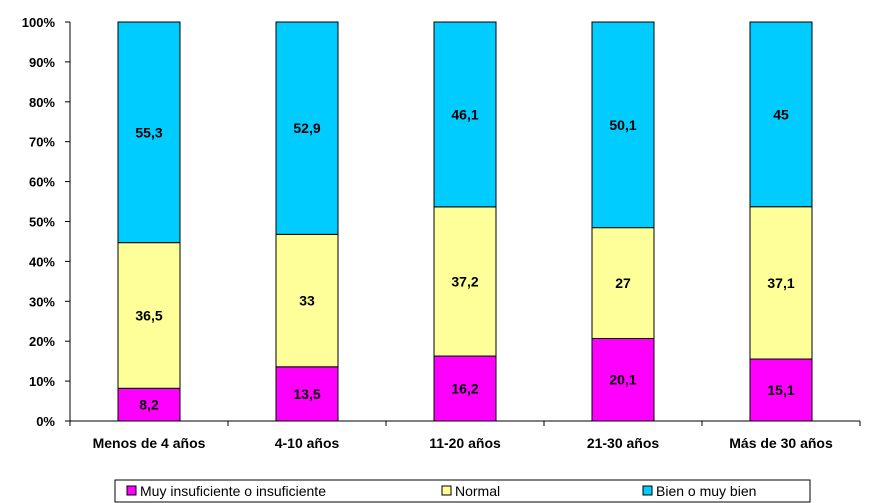 The width and height of the screenshot is (870, 503). Describe the element at coordinates (42, 182) in the screenshot. I see `y-tick-label: 60%` at that location.